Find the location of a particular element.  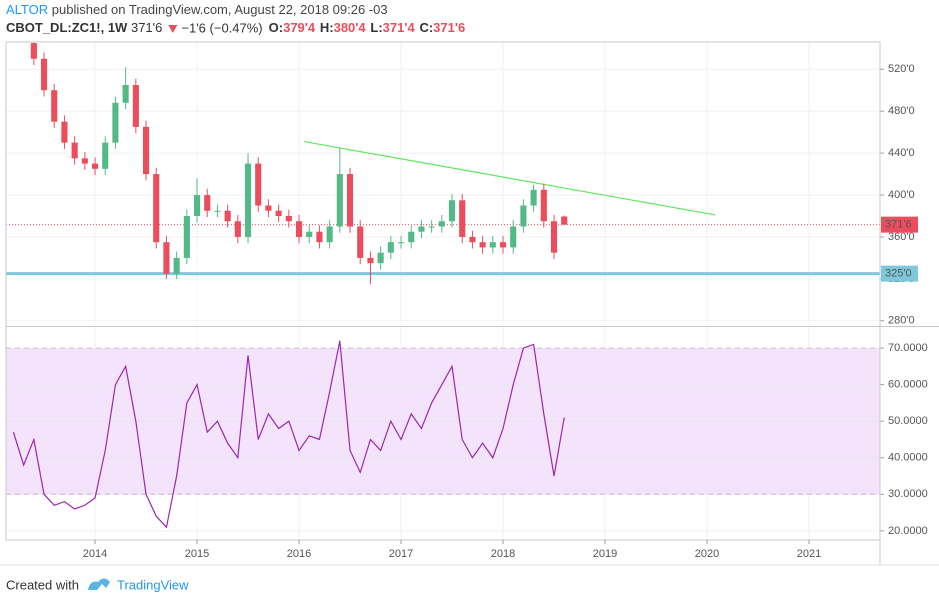

y-tick-label: 50.0000 is located at coordinates (908, 421).